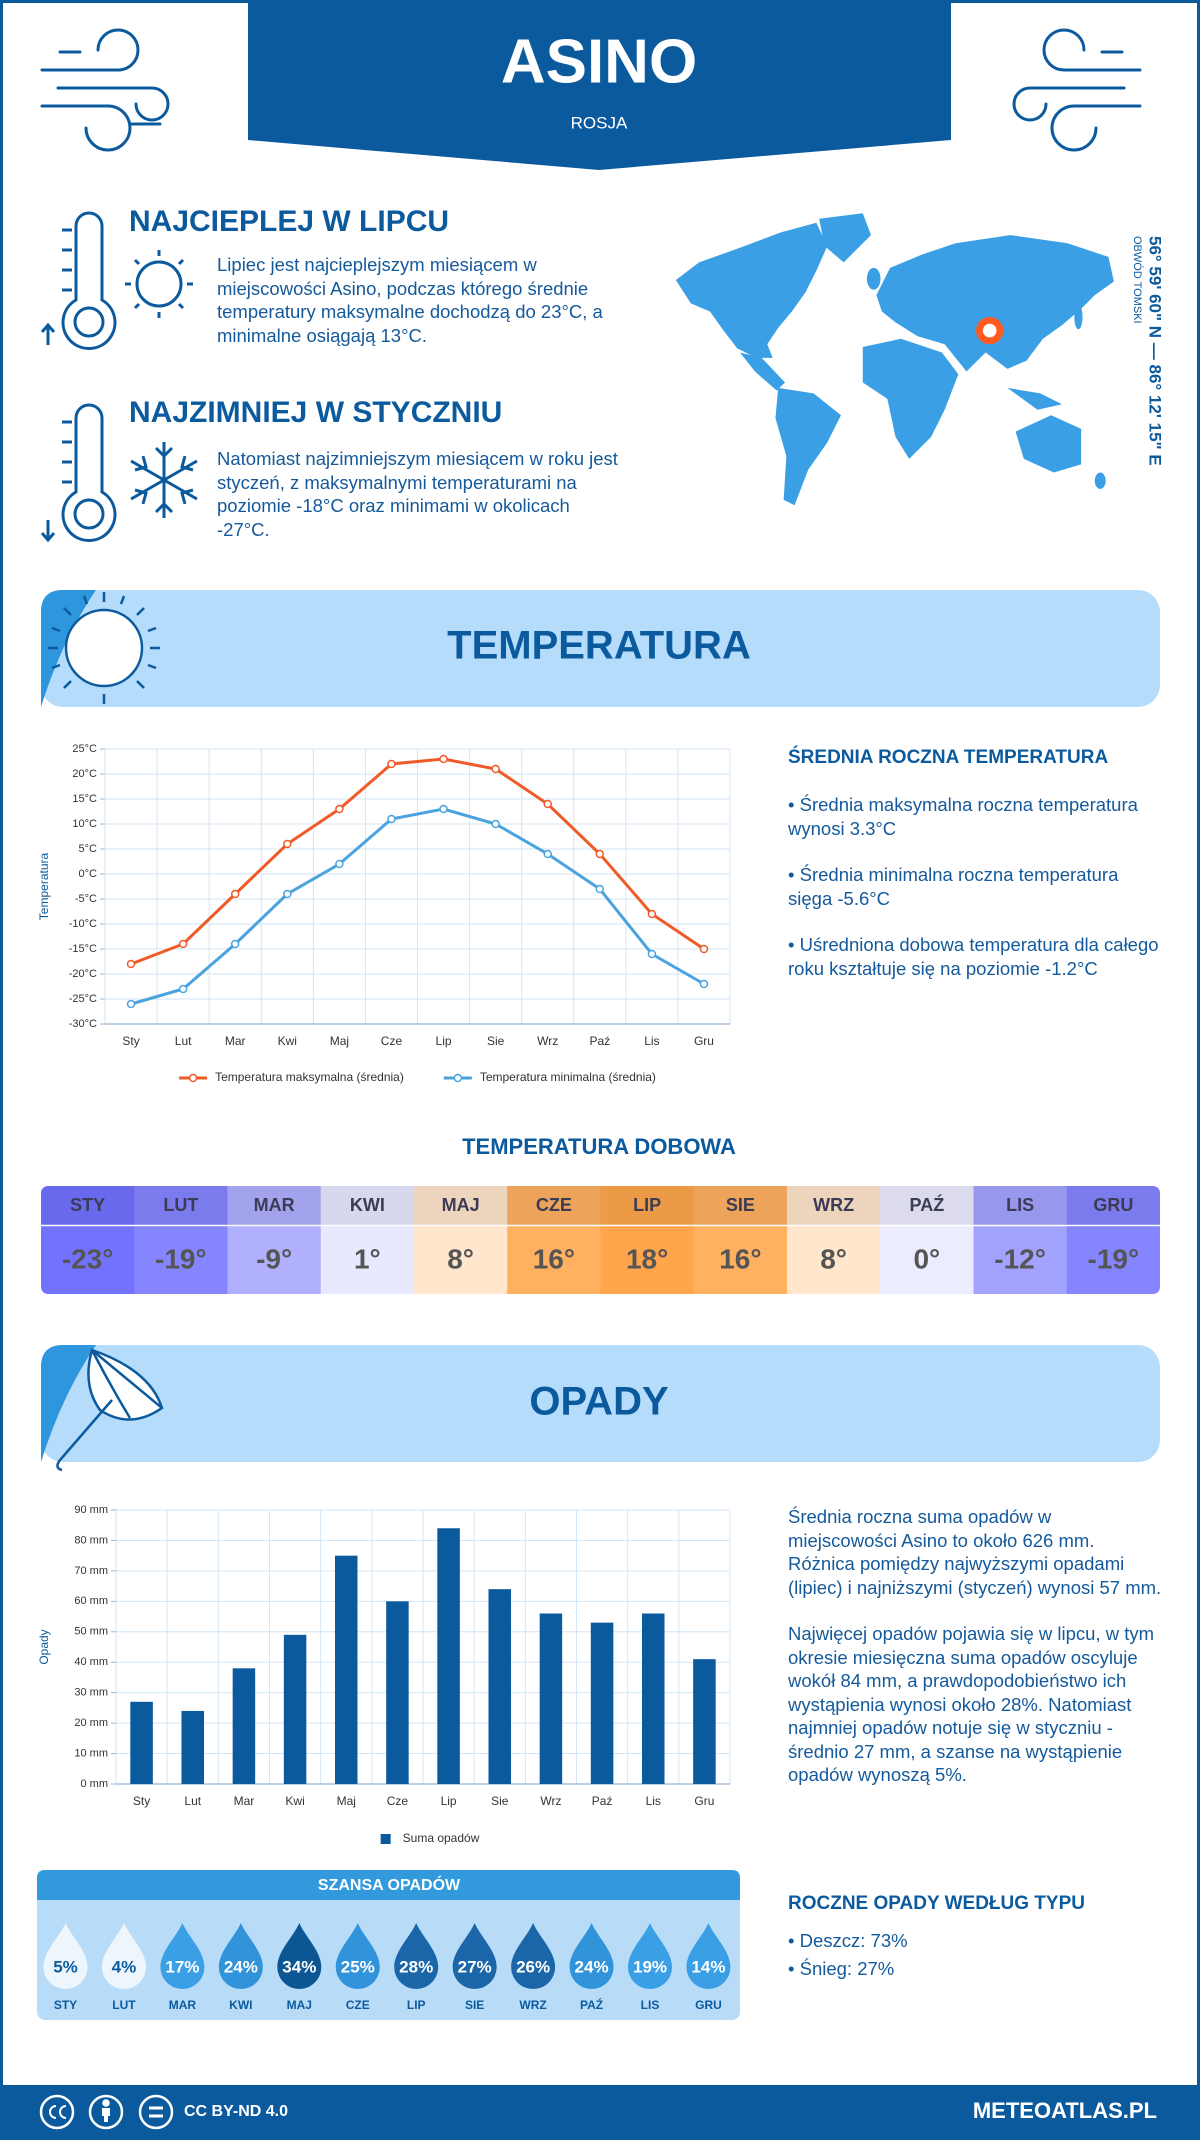  I want to click on drop-month: LUT, so click(124, 2005).